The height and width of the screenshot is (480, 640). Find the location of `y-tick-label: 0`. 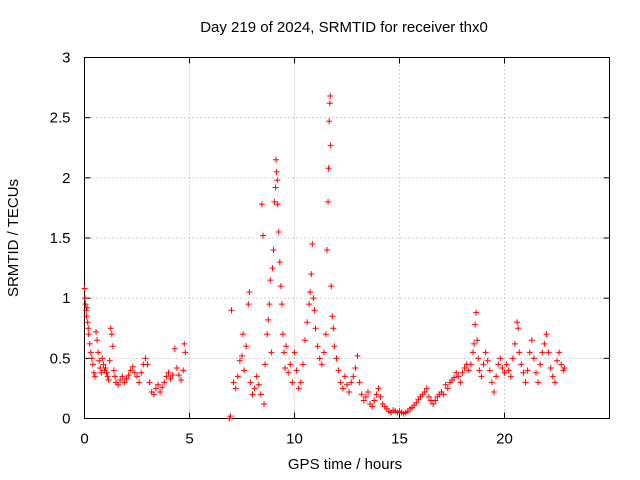

y-tick-label: 0 is located at coordinates (66, 419).